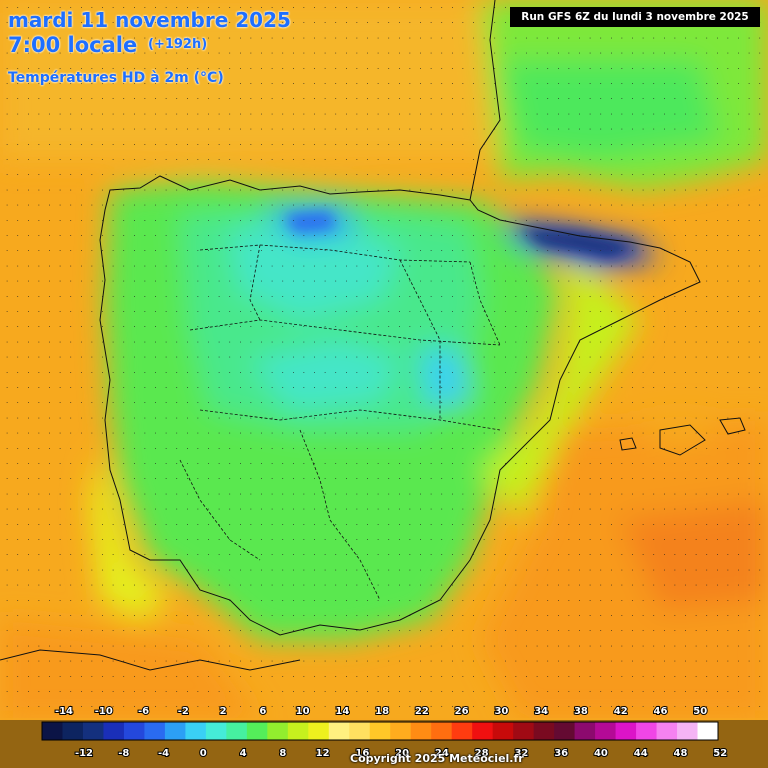 Image resolution: width=768 pixels, height=768 pixels. What do you see at coordinates (223, 711) in the screenshot?
I see `legend-tick-label: 2` at bounding box center [223, 711].